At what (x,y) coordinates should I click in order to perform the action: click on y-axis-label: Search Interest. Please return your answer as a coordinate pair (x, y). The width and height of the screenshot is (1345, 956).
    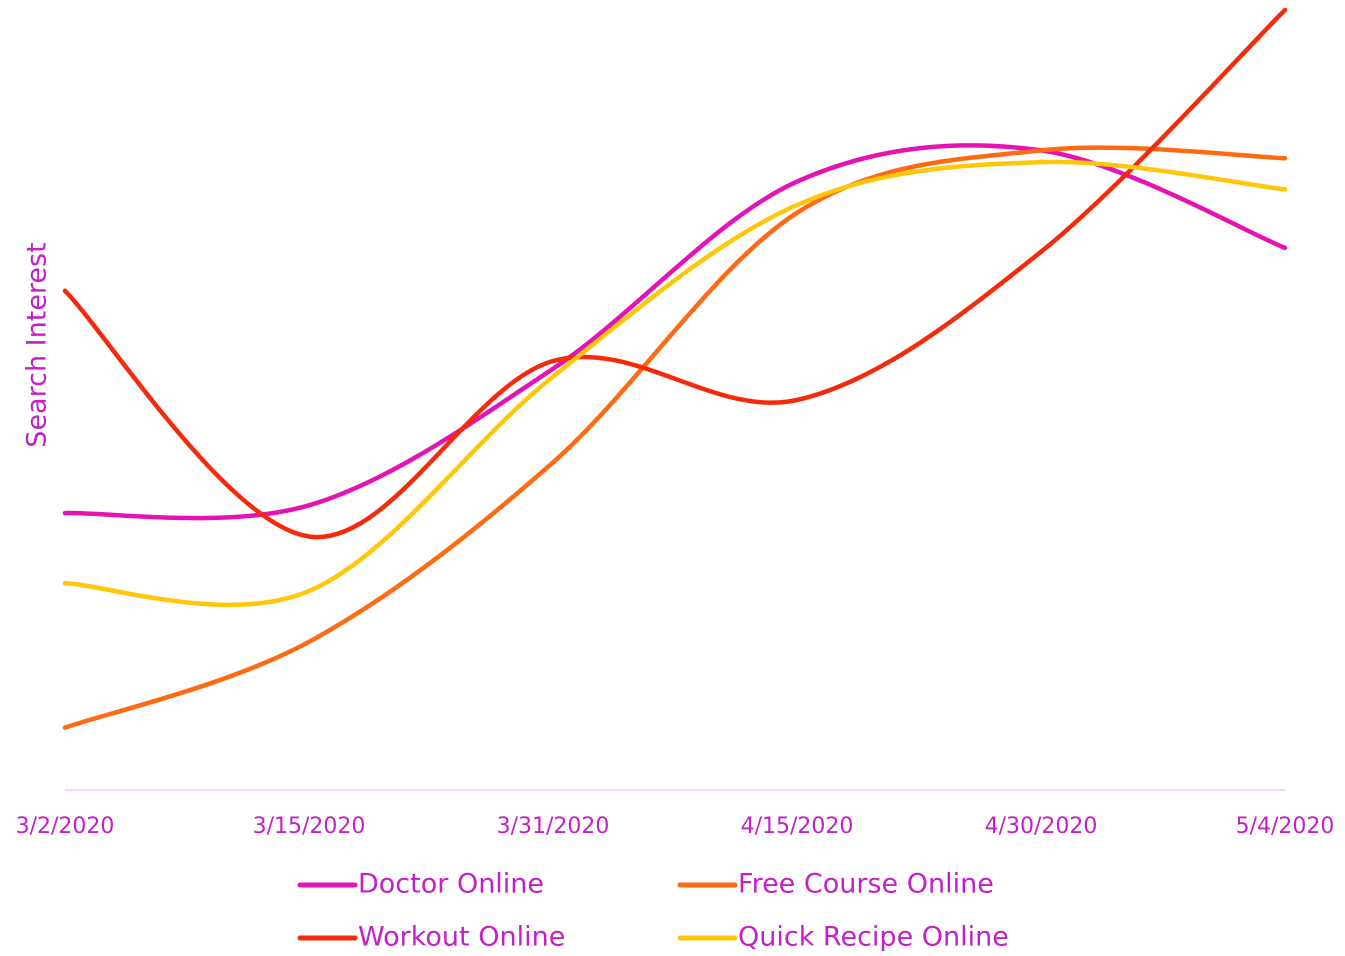
    Looking at the image, I should click on (37, 344).